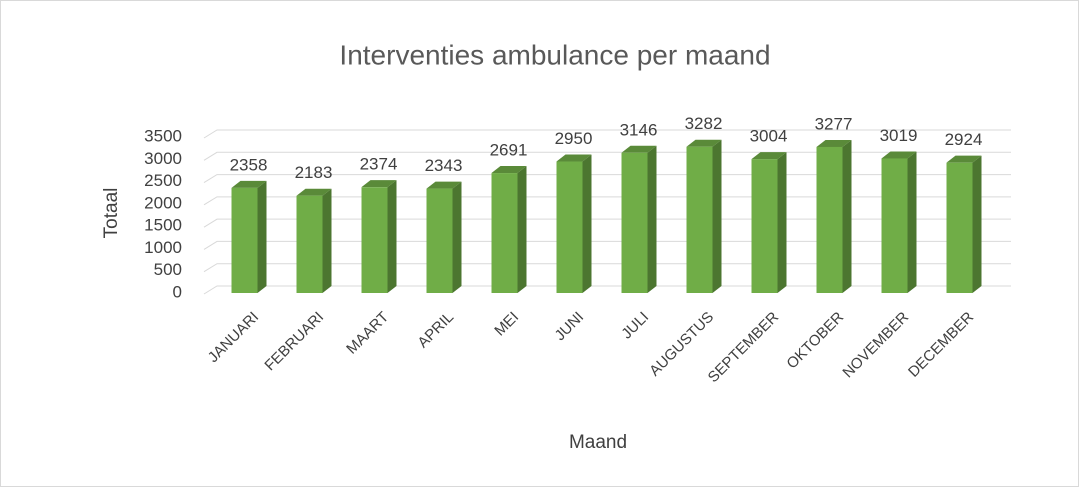 The width and height of the screenshot is (1080, 488). What do you see at coordinates (964, 139) in the screenshot?
I see `data-label: 2924` at bounding box center [964, 139].